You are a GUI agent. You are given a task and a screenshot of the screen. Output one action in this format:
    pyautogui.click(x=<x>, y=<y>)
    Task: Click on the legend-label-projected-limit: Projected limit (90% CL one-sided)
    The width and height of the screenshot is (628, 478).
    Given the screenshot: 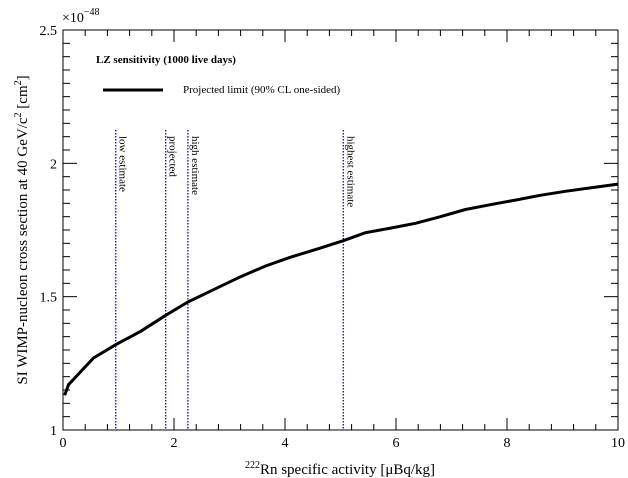 What is the action you would take?
    pyautogui.click(x=262, y=90)
    